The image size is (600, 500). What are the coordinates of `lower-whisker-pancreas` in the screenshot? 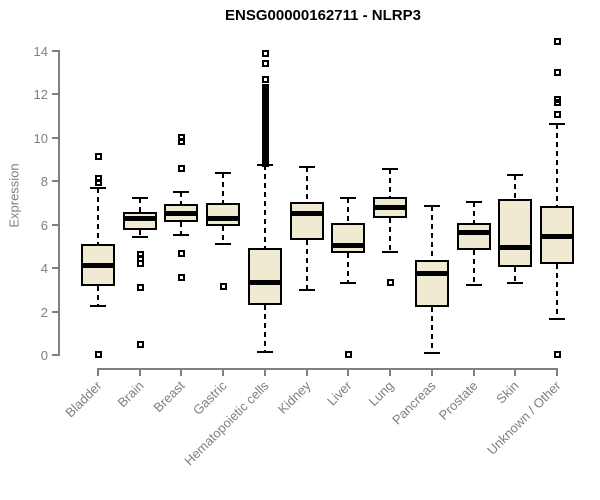 It's located at (431, 329).